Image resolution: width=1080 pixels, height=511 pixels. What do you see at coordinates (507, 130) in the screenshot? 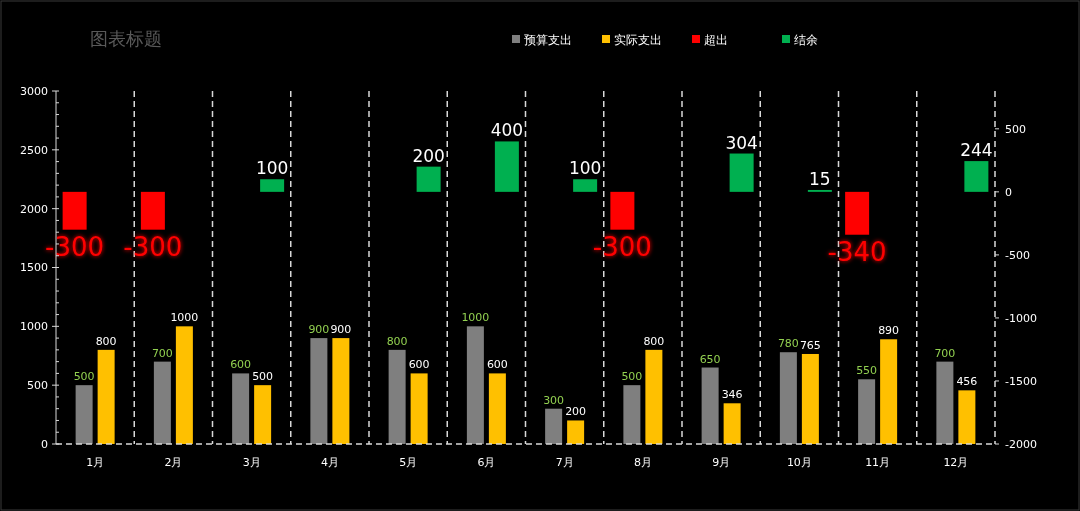
I see `data-label: 400` at bounding box center [507, 130].